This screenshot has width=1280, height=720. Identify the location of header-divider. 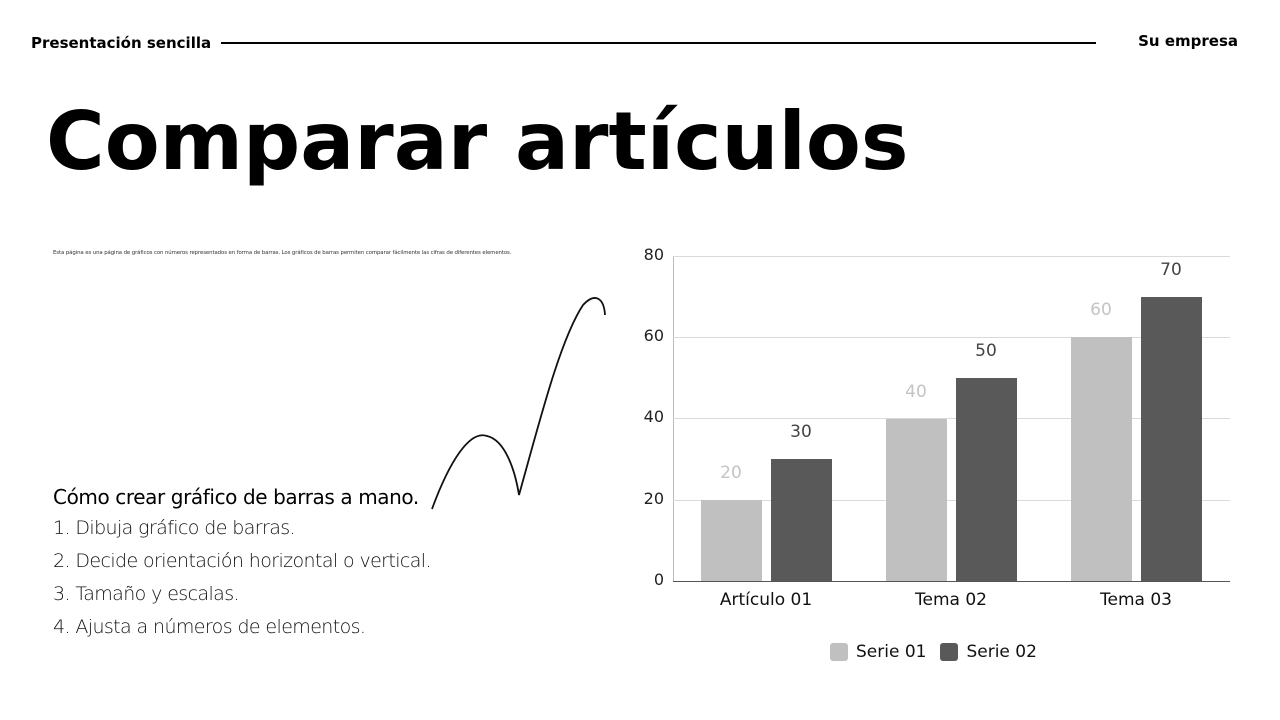
(658, 43).